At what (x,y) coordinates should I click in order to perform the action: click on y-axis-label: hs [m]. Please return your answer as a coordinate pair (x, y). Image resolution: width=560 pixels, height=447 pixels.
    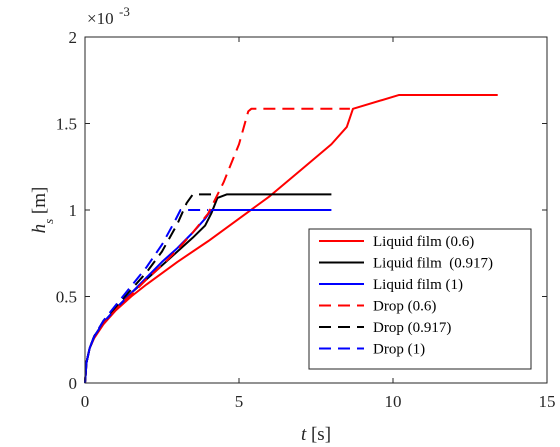
    Looking at the image, I should click on (42, 210).